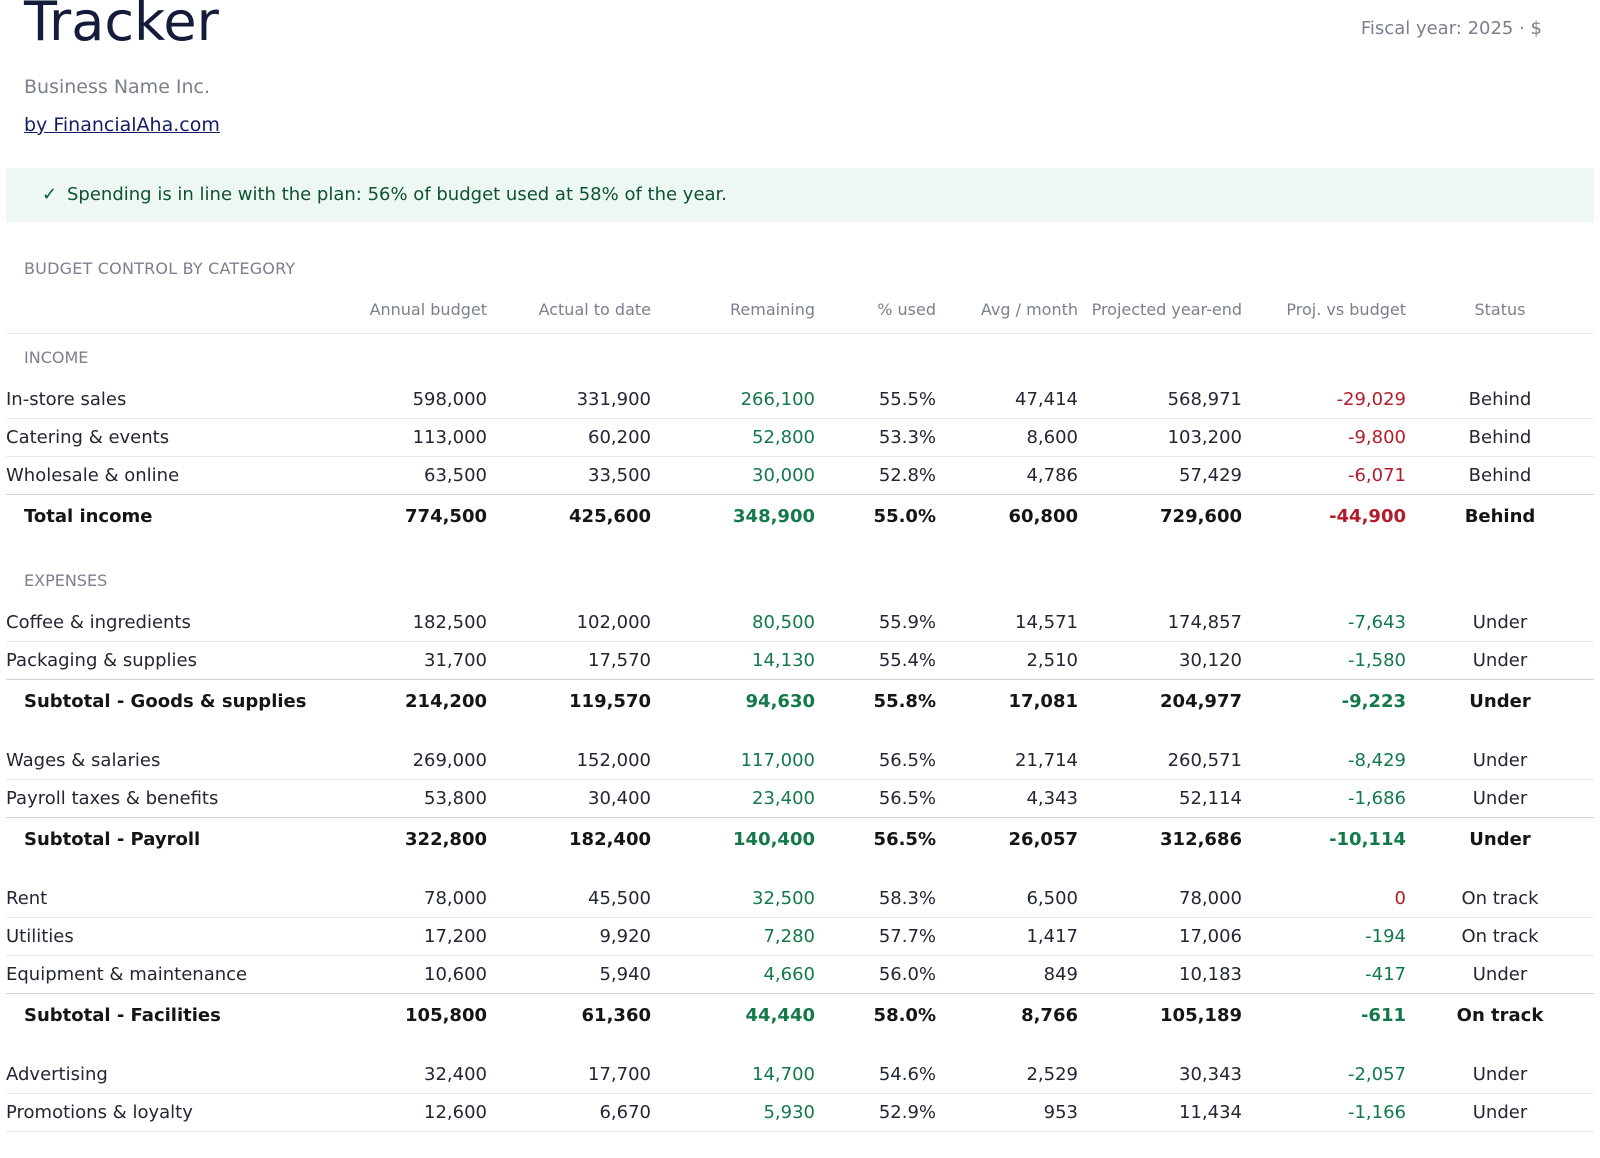  Describe the element at coordinates (774, 839) in the screenshot. I see `remaining-cell: 140,400` at that location.